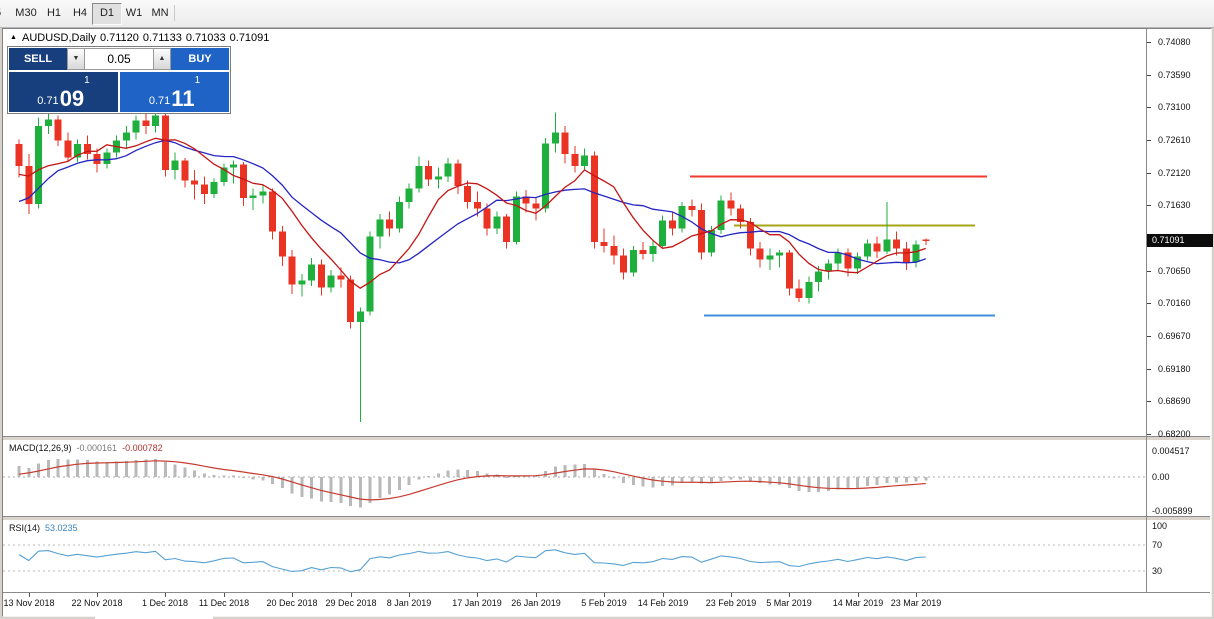  What do you see at coordinates (40, 448) in the screenshot?
I see `macd-name: MACD(12,26,9)` at bounding box center [40, 448].